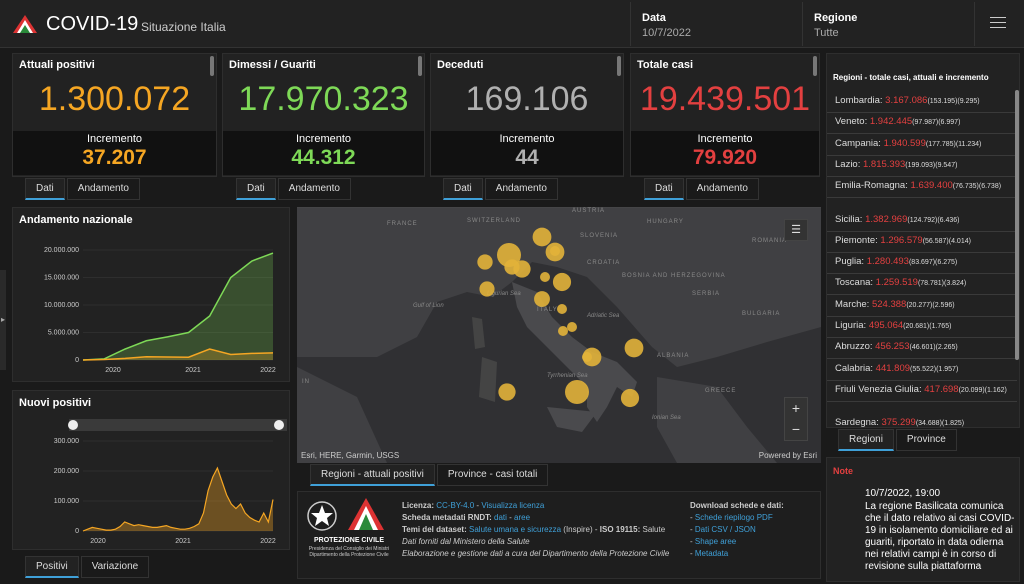 This screenshot has width=1024, height=584. What do you see at coordinates (851, 122) in the screenshot?
I see `region-name: Veneto:` at bounding box center [851, 122].